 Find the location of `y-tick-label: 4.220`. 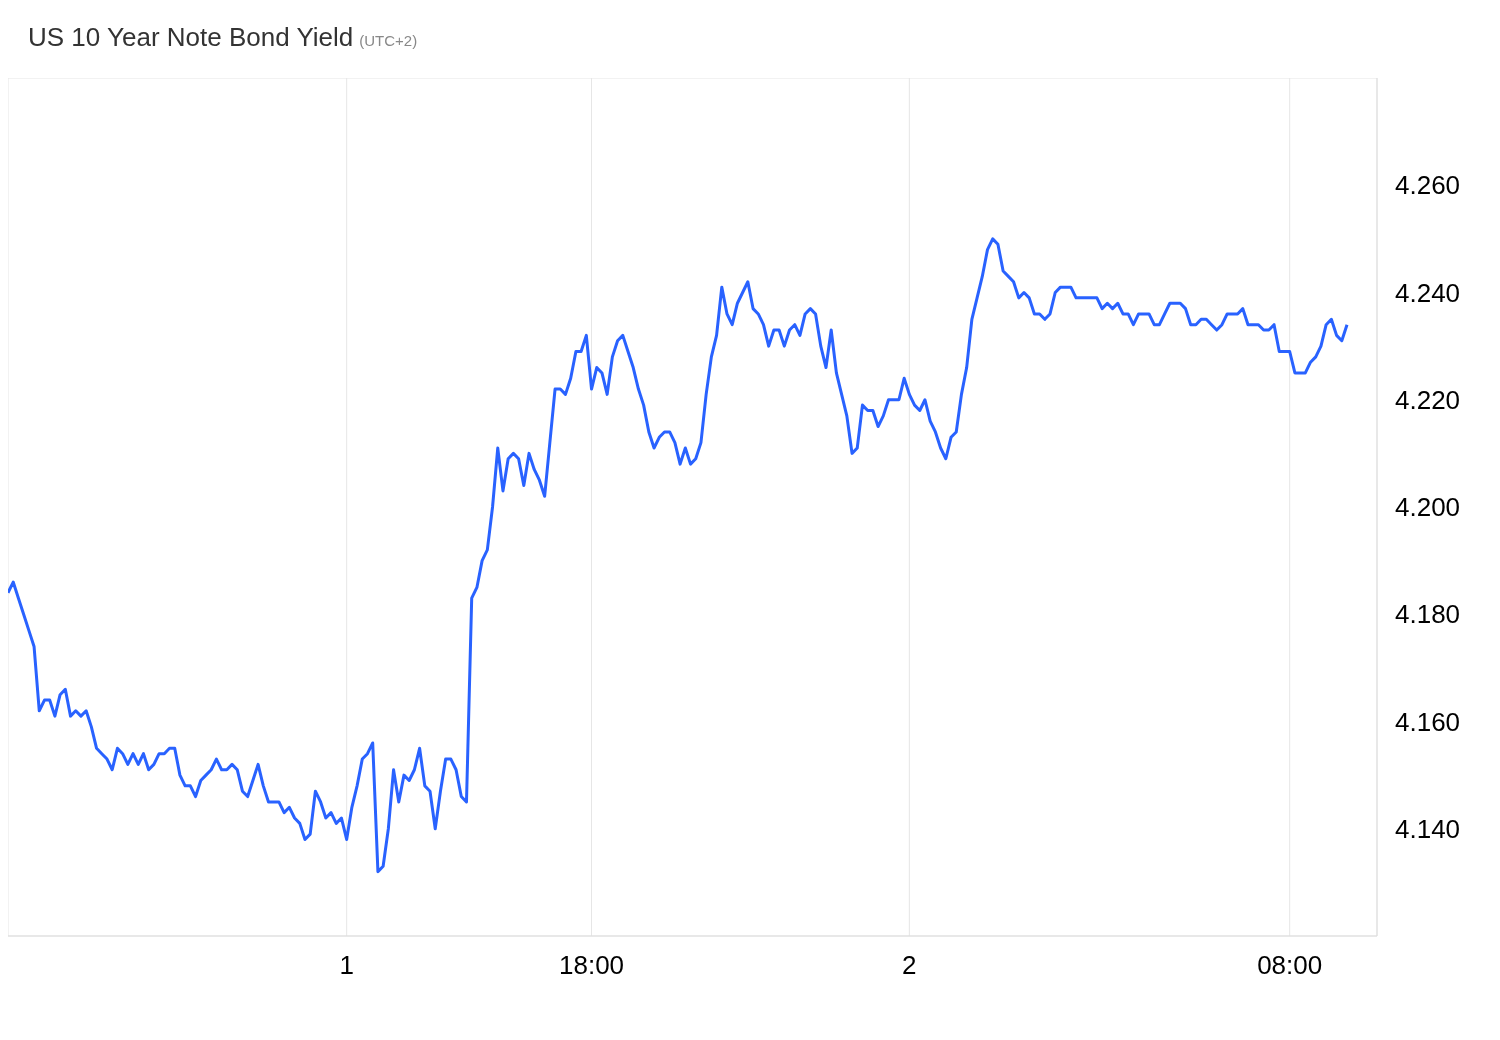

y-tick-label: 4.220 is located at coordinates (1428, 399).